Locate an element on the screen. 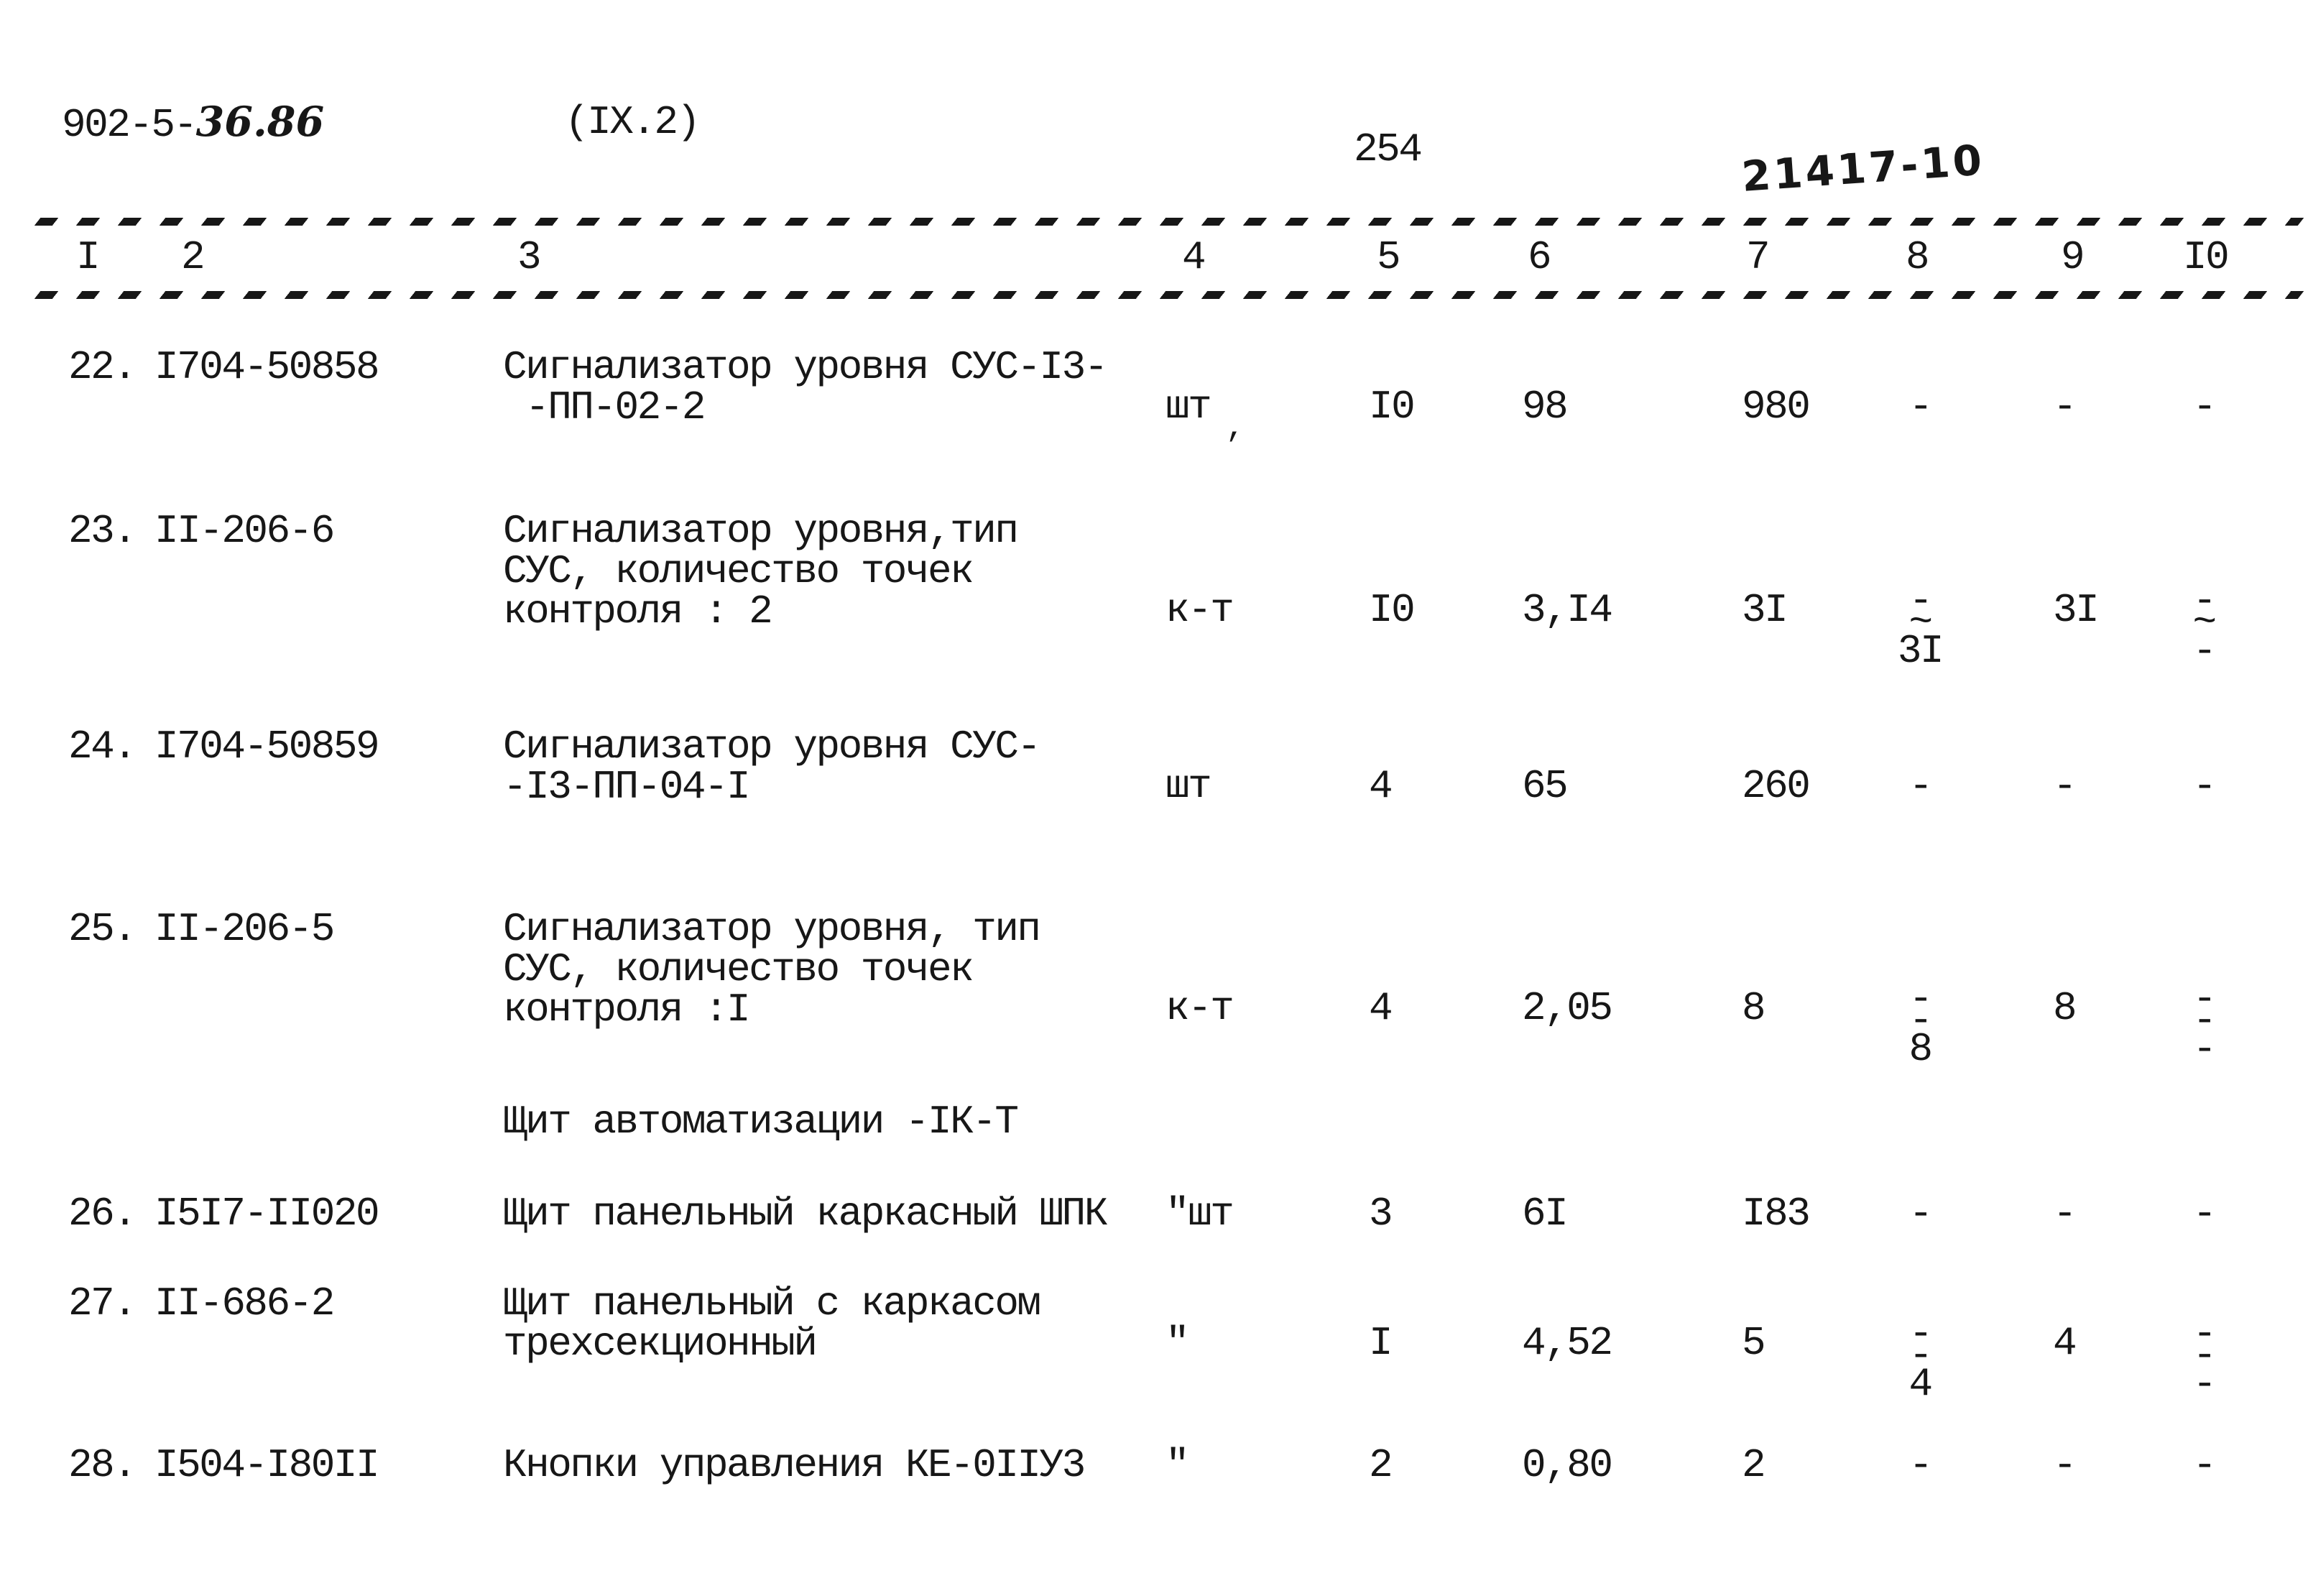  item-sum: 980 is located at coordinates (1776, 407).